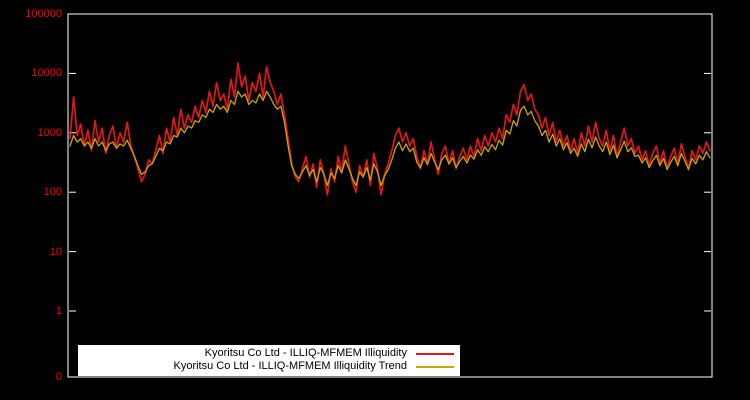 The width and height of the screenshot is (750, 400). I want to click on legend-line-sample-trend, so click(435, 366).